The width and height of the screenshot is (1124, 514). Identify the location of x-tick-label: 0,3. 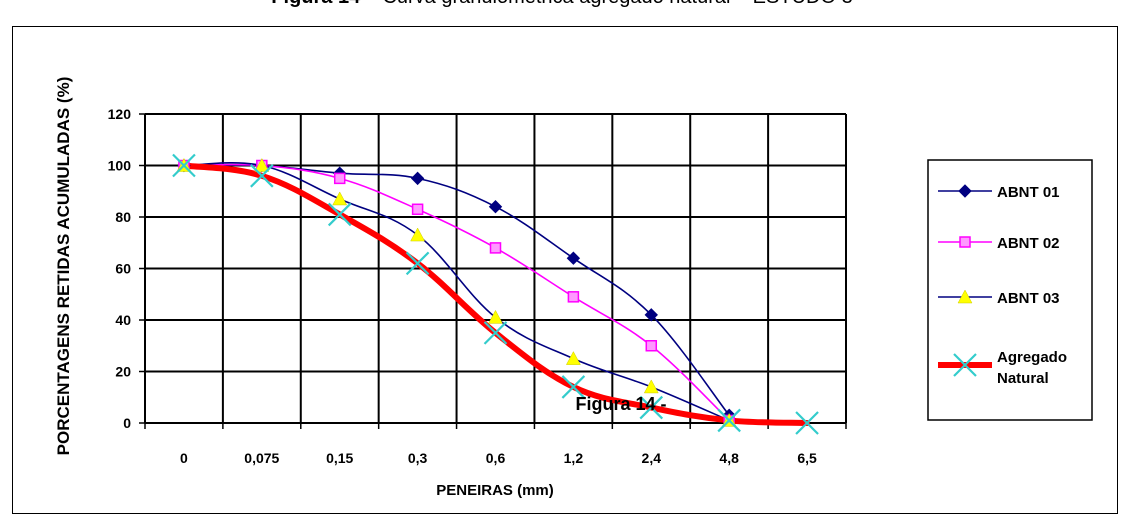
(418, 458).